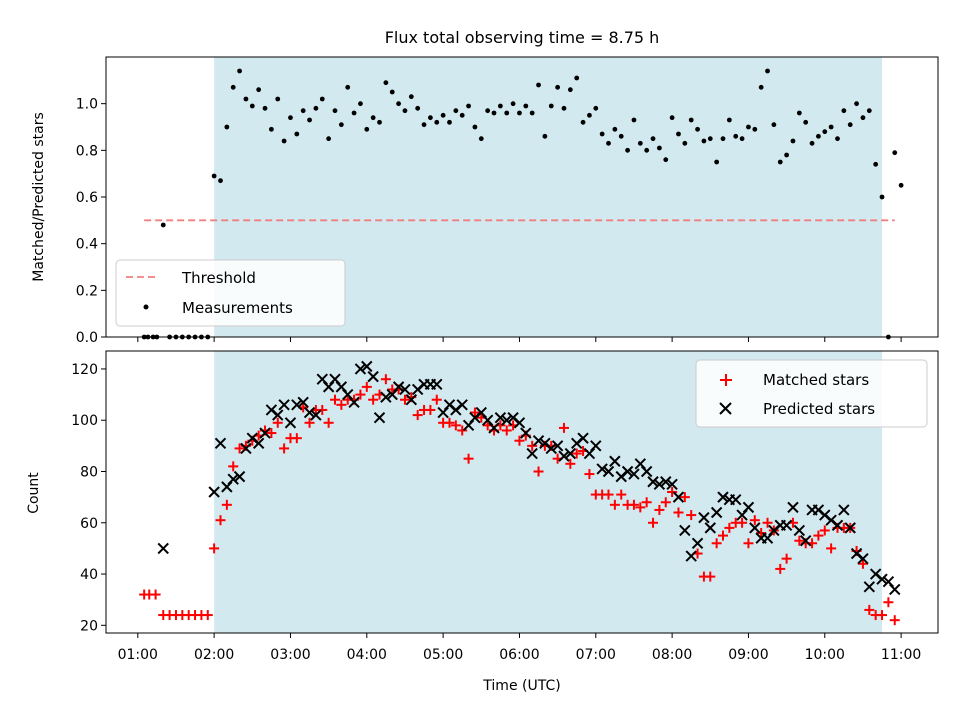  I want to click on top-legend-box, so click(230, 293).